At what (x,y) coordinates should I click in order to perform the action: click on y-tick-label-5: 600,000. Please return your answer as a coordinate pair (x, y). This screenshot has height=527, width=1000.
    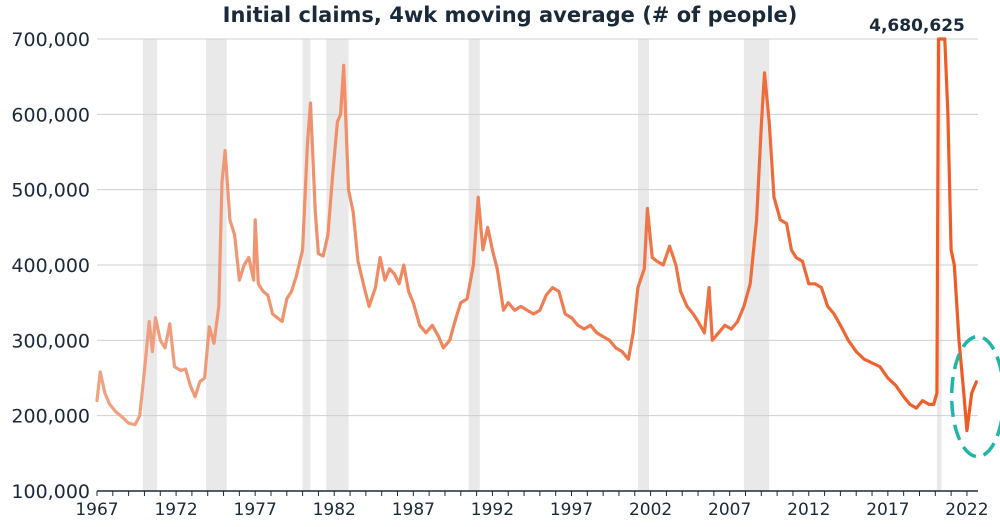
    Looking at the image, I should click on (50, 115).